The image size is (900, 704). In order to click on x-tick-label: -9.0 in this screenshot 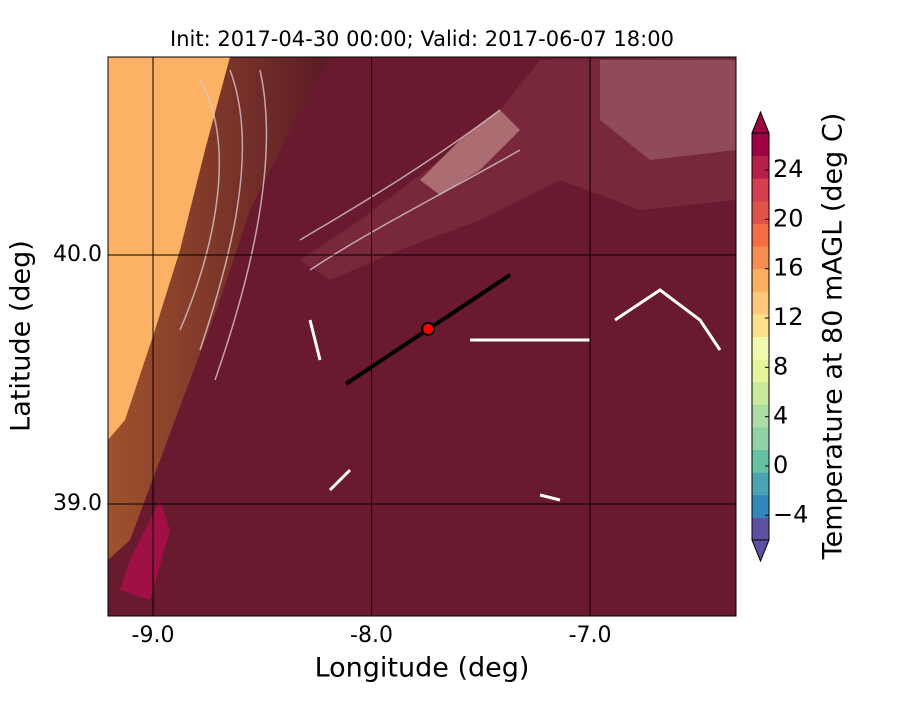, I will do `click(153, 635)`.